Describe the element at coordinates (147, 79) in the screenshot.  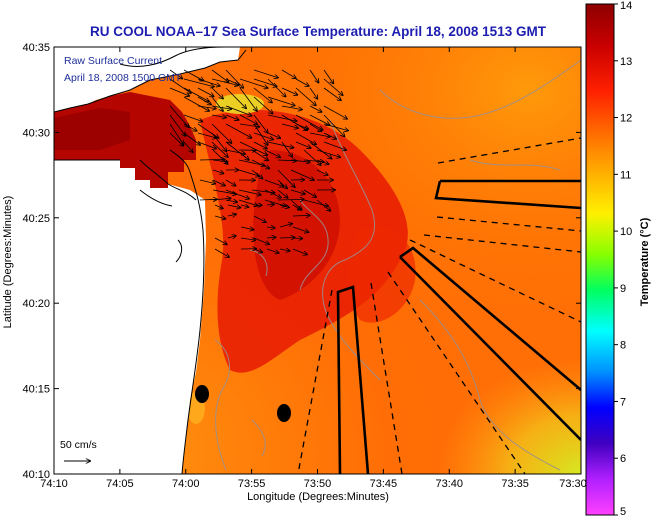
I see `land-mass` at that location.